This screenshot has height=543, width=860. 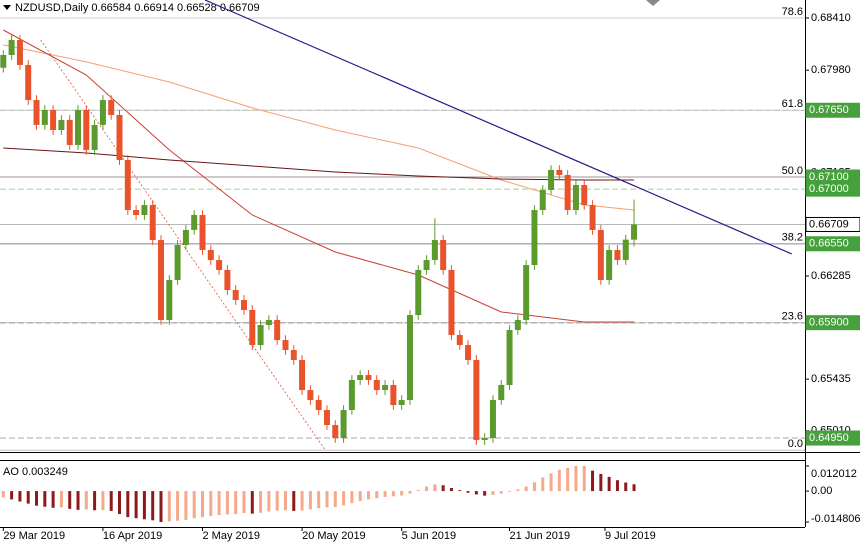 What do you see at coordinates (429, 536) in the screenshot?
I see `x-tick-label: 5 Jun 2019` at bounding box center [429, 536].